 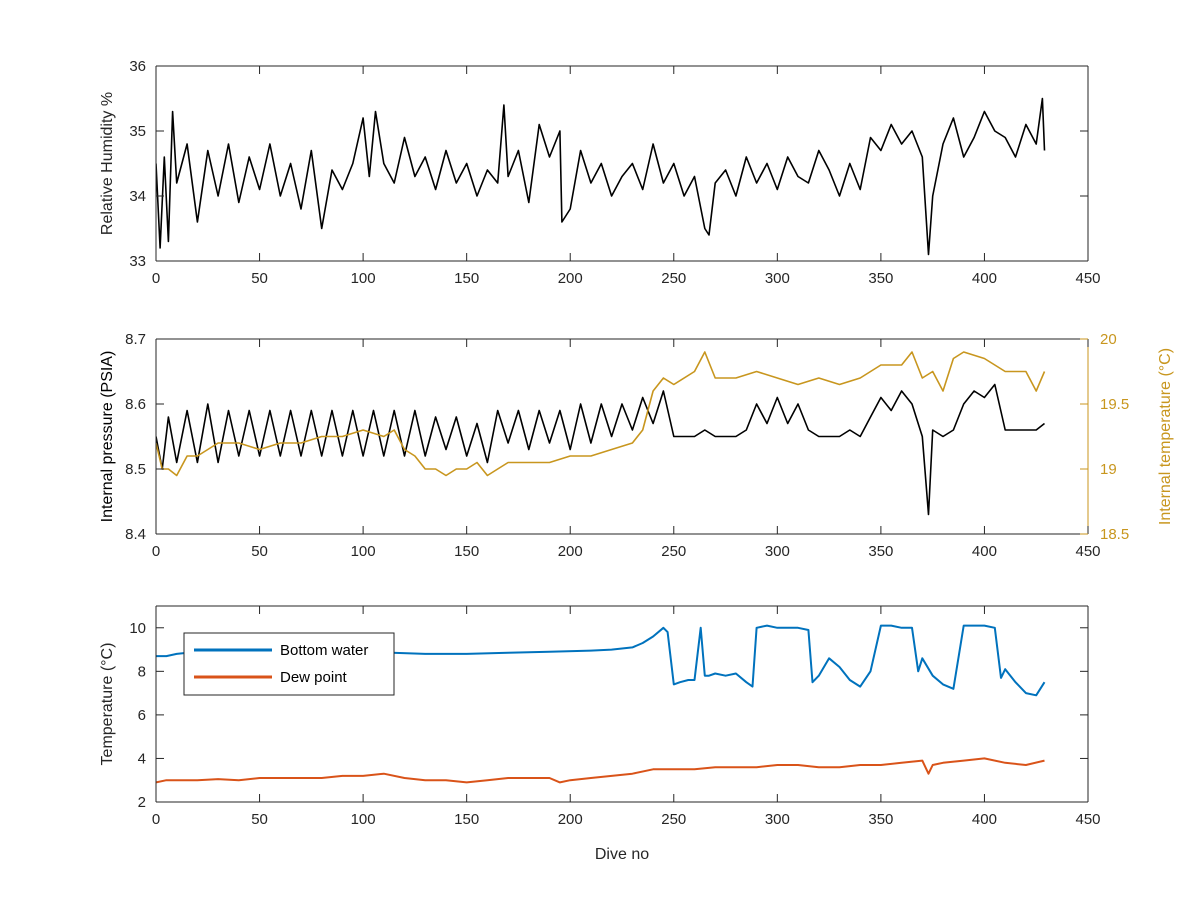 I want to click on legend: Bottom water Dew point, so click(x=289, y=664).